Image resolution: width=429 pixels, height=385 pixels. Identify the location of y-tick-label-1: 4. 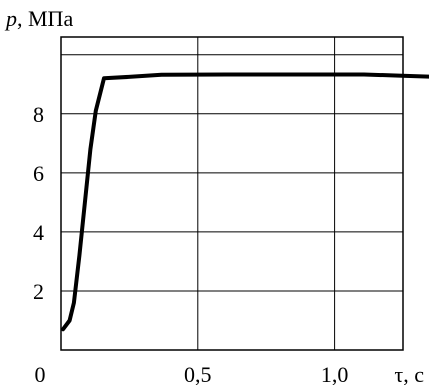
(38, 232).